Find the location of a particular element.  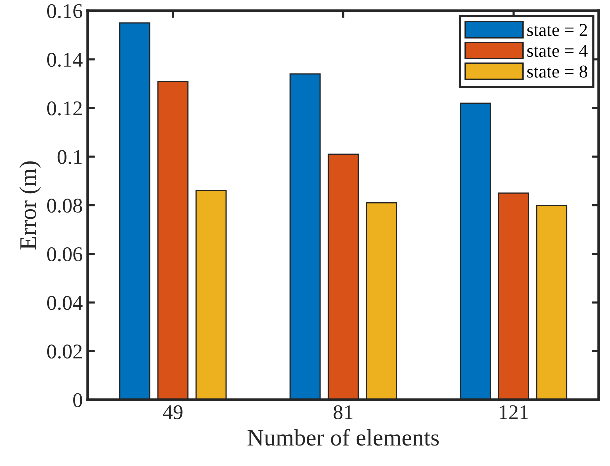

y-tick-label: 0.06 is located at coordinates (65, 255).